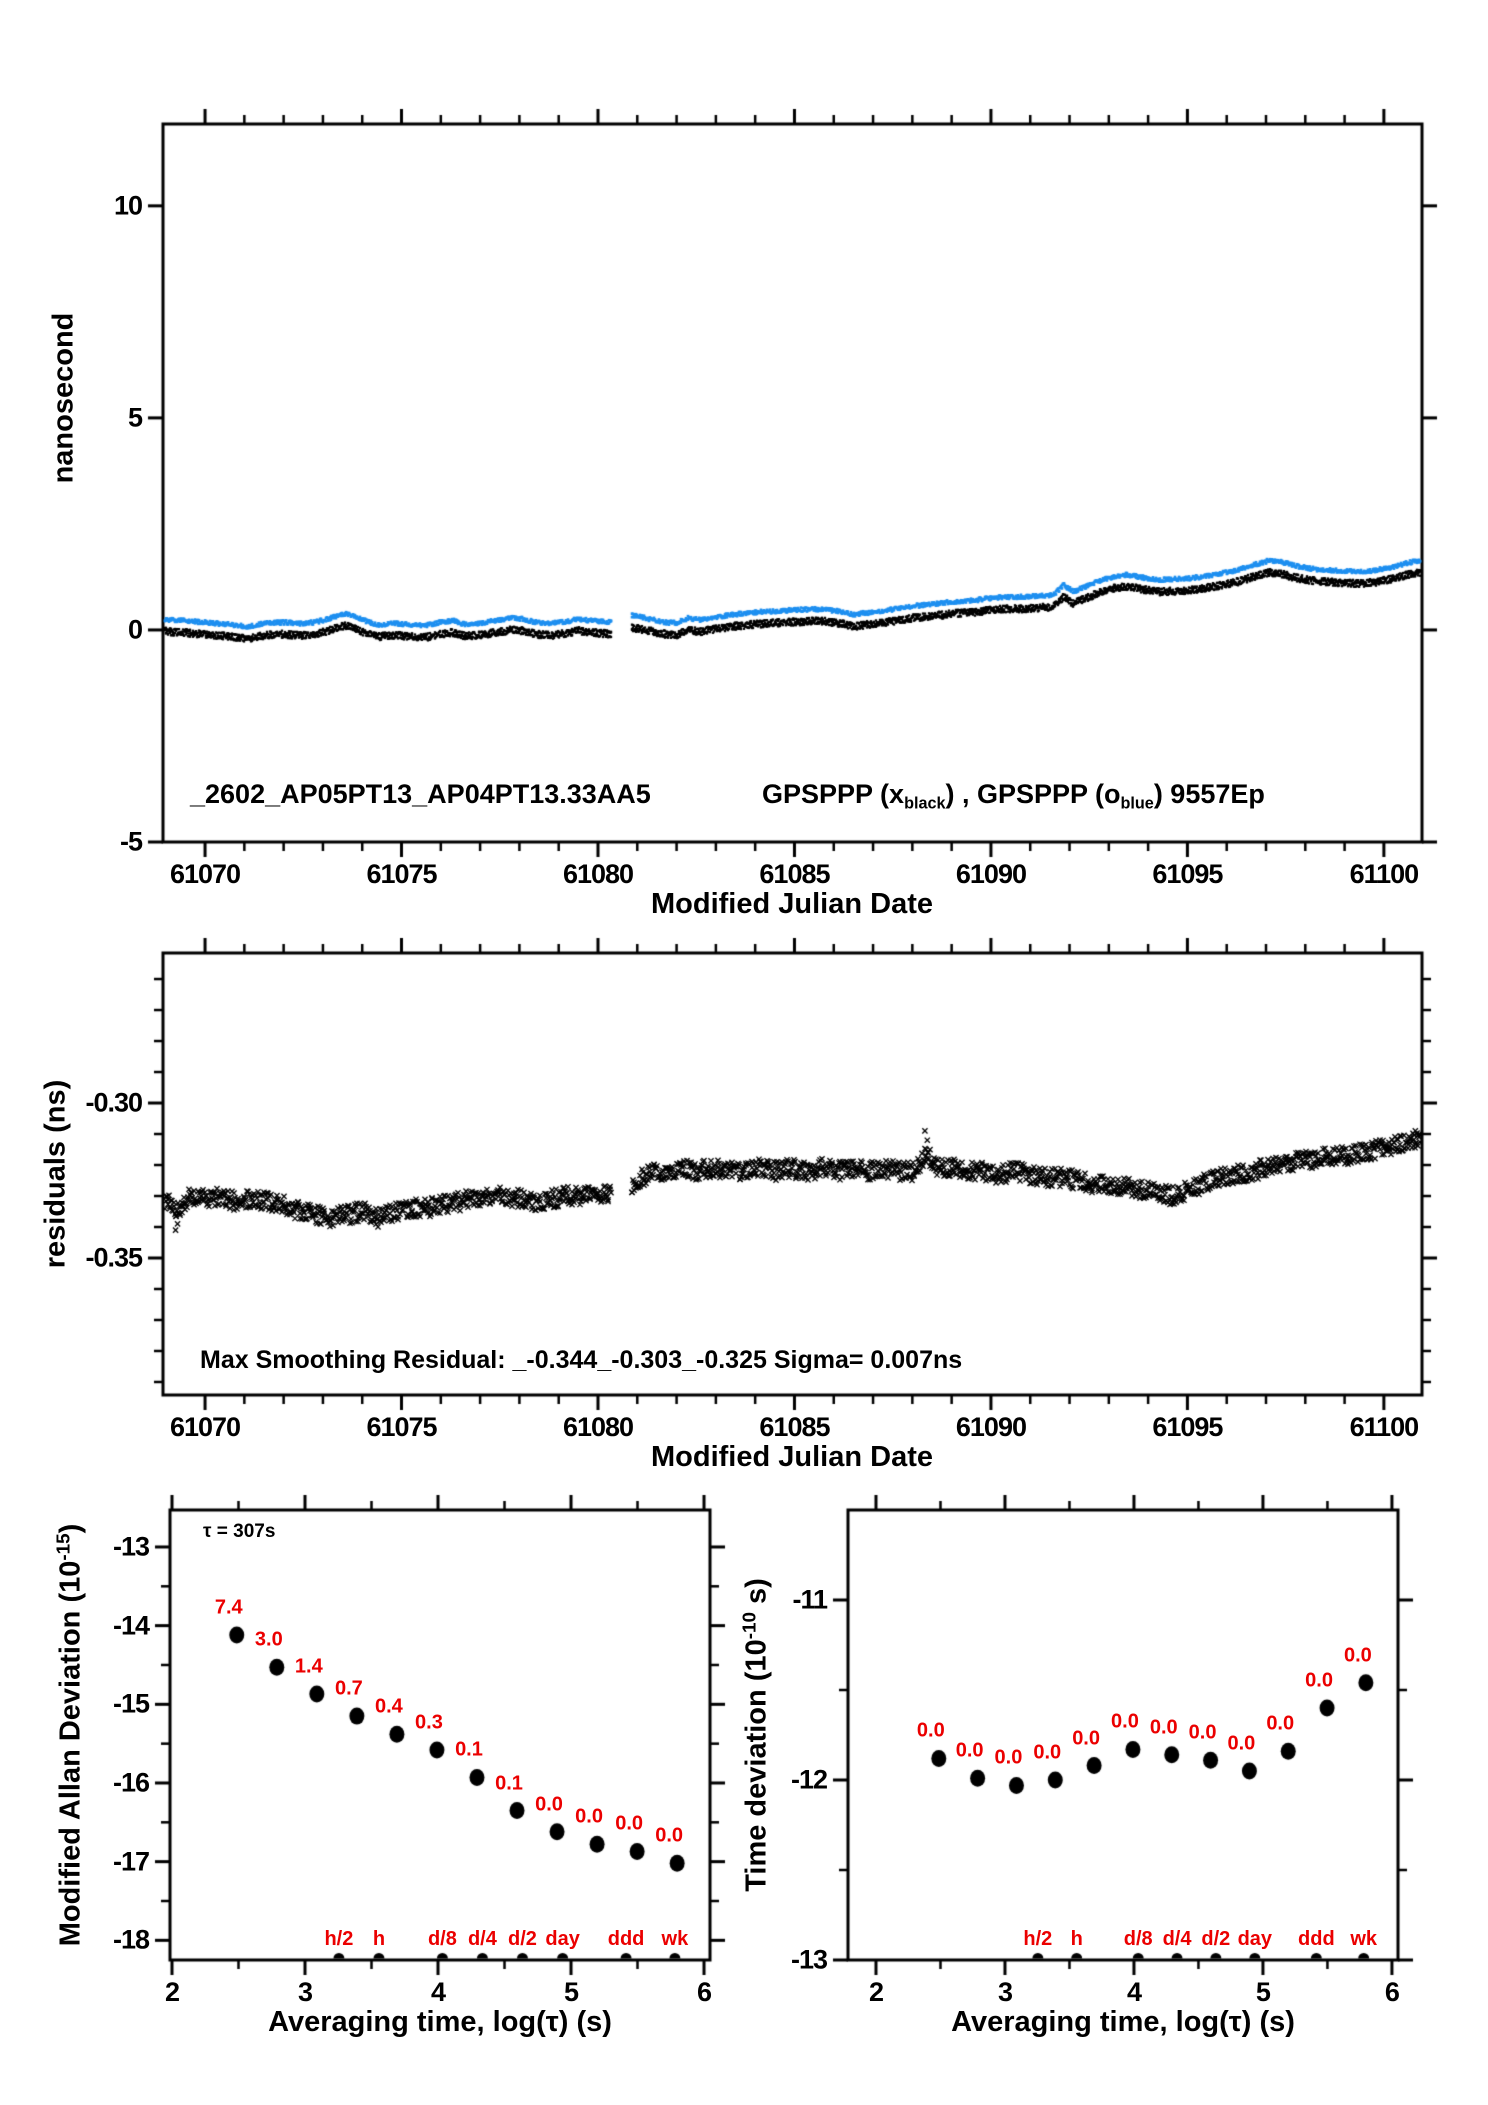 This screenshot has height=2105, width=1488. What do you see at coordinates (70, 1753) in the screenshot?
I see `p3-y-title-pre: Modified Allan Deviation (10` at bounding box center [70, 1753].